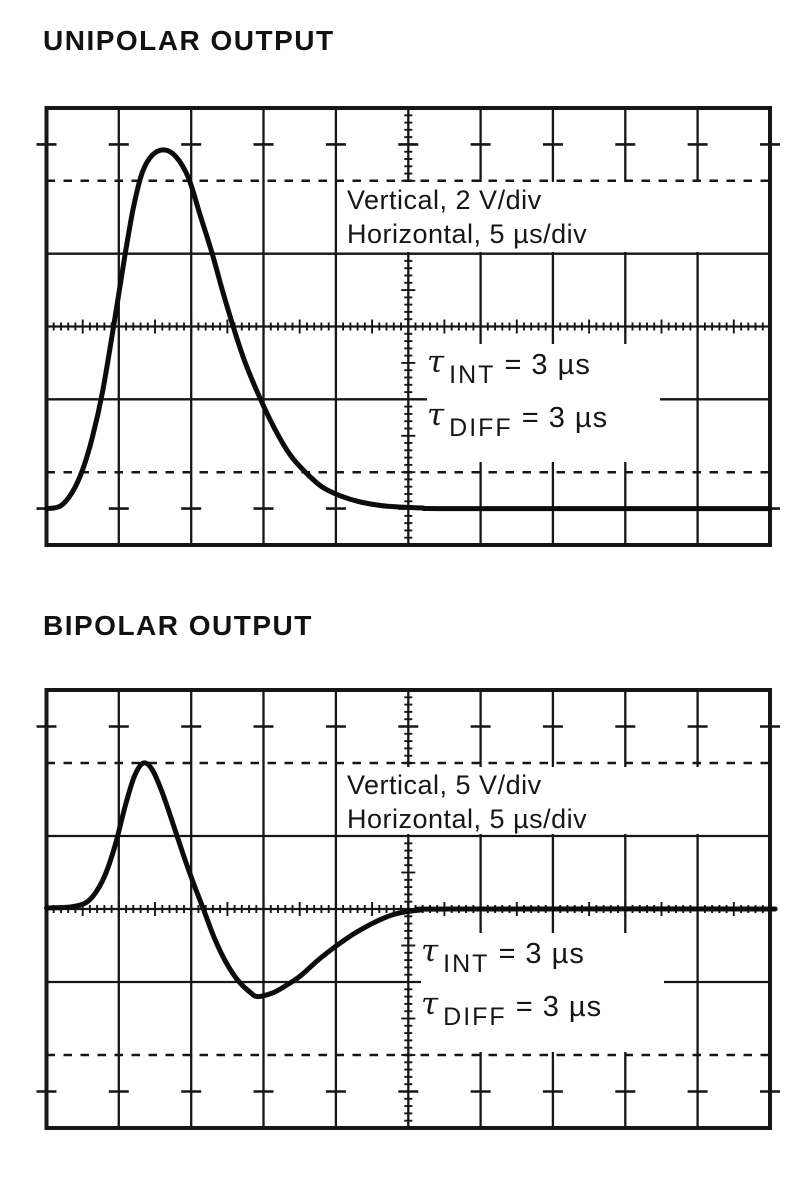  I want to click on unipolar-output-title: UNIPOLAR OUTPUT, so click(189, 40).